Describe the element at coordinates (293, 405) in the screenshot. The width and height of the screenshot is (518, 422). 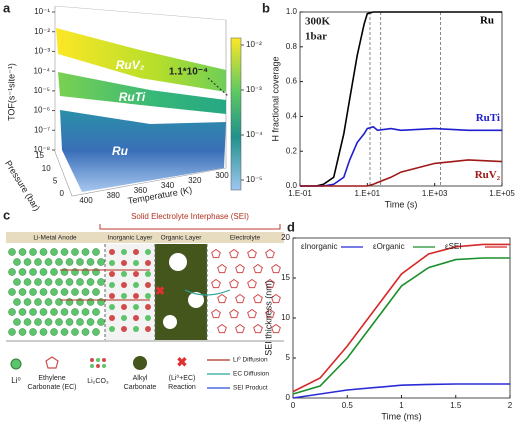
I see `x-tick-label: 0` at that location.